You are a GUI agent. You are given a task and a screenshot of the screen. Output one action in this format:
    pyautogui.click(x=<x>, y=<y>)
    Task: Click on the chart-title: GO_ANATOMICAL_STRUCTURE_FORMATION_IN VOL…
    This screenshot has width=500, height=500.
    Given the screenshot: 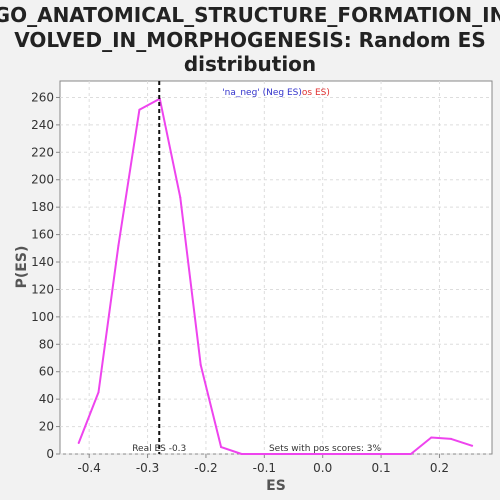 What is the action you would take?
    pyautogui.click(x=250, y=39)
    